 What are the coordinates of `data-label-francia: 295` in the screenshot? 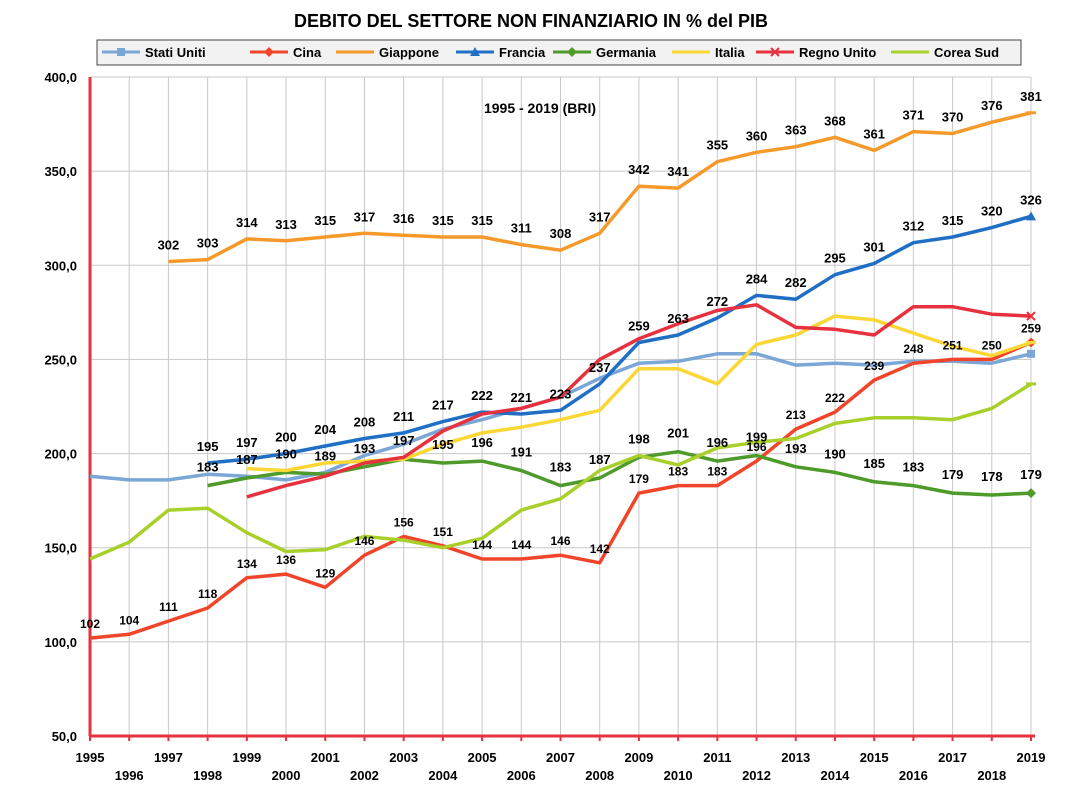 It's located at (835, 258).